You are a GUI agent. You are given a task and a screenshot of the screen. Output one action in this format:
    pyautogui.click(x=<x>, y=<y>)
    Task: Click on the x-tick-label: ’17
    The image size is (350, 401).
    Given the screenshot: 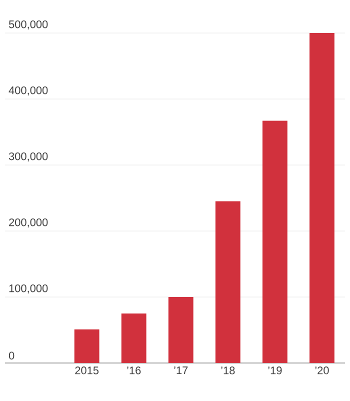 What is the action you would take?
    pyautogui.click(x=181, y=370)
    